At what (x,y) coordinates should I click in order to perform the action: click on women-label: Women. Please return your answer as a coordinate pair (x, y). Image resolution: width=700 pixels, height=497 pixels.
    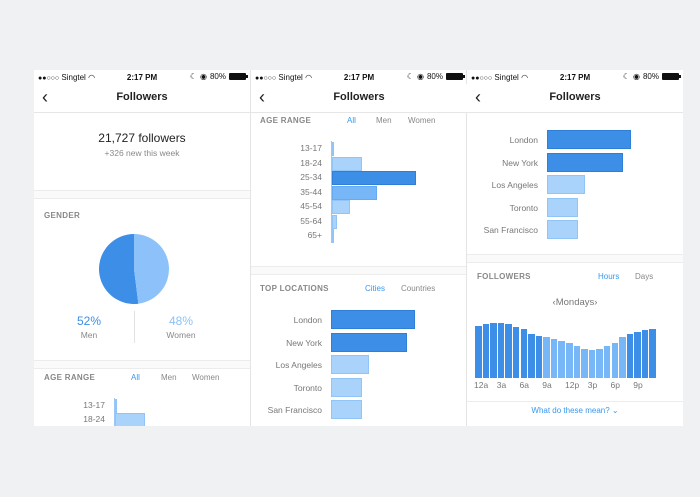
    Looking at the image, I should click on (181, 335).